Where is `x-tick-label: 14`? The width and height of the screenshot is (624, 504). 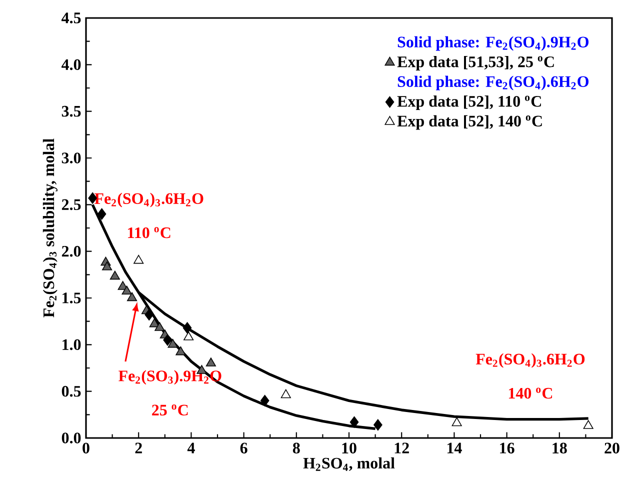 x-tick-label: 14 is located at coordinates (454, 448).